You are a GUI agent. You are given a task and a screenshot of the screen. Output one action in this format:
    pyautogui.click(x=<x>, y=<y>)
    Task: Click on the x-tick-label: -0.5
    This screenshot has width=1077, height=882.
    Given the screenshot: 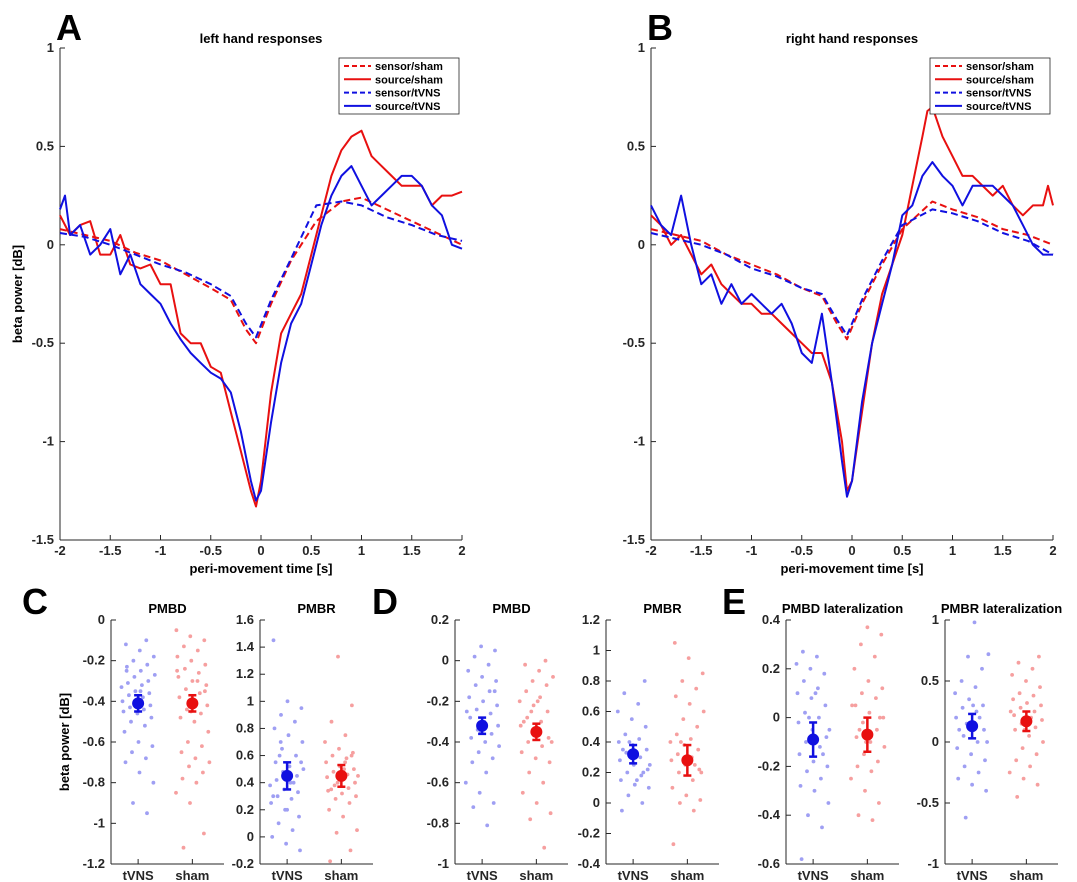 What is the action you would take?
    pyautogui.click(x=211, y=550)
    